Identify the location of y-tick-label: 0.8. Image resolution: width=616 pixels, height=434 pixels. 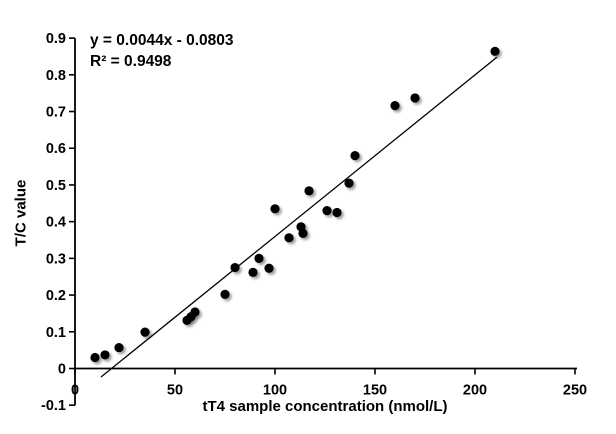
(56, 76).